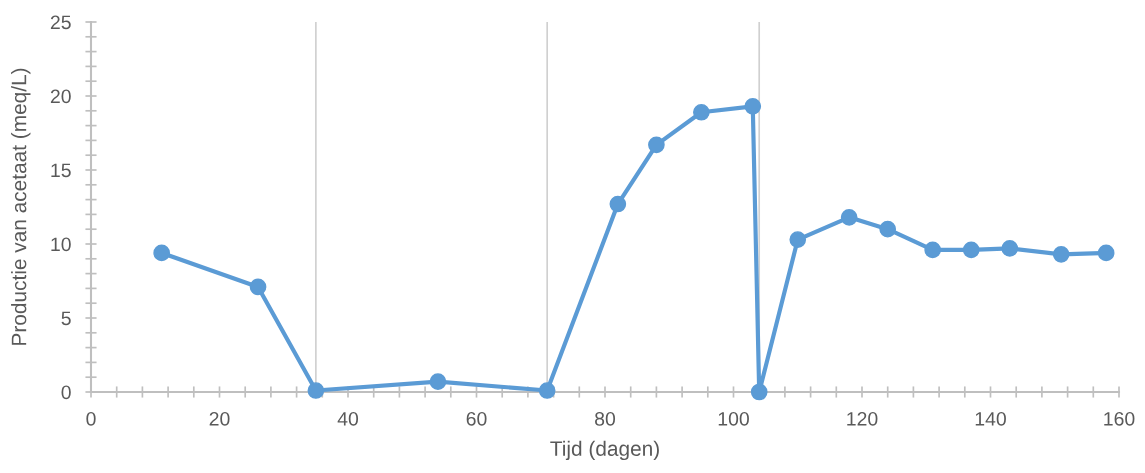 The image size is (1145, 473). Describe the element at coordinates (60, 22) in the screenshot. I see `y-tick-label: 25` at that location.